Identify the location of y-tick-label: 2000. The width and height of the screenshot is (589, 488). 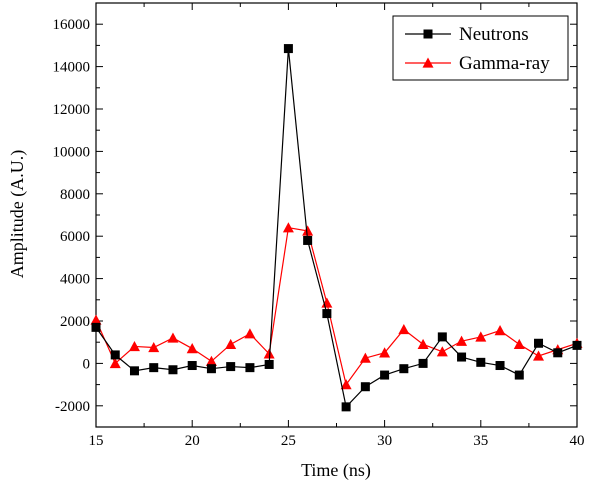
(75, 322).